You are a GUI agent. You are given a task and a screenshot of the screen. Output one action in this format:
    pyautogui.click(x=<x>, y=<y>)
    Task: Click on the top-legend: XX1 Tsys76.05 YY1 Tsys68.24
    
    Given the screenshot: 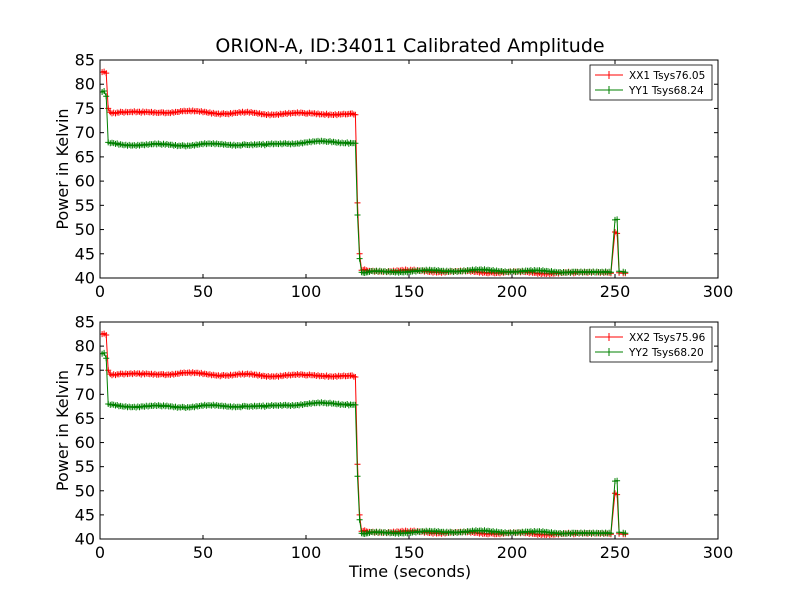 What is the action you would take?
    pyautogui.click(x=651, y=82)
    